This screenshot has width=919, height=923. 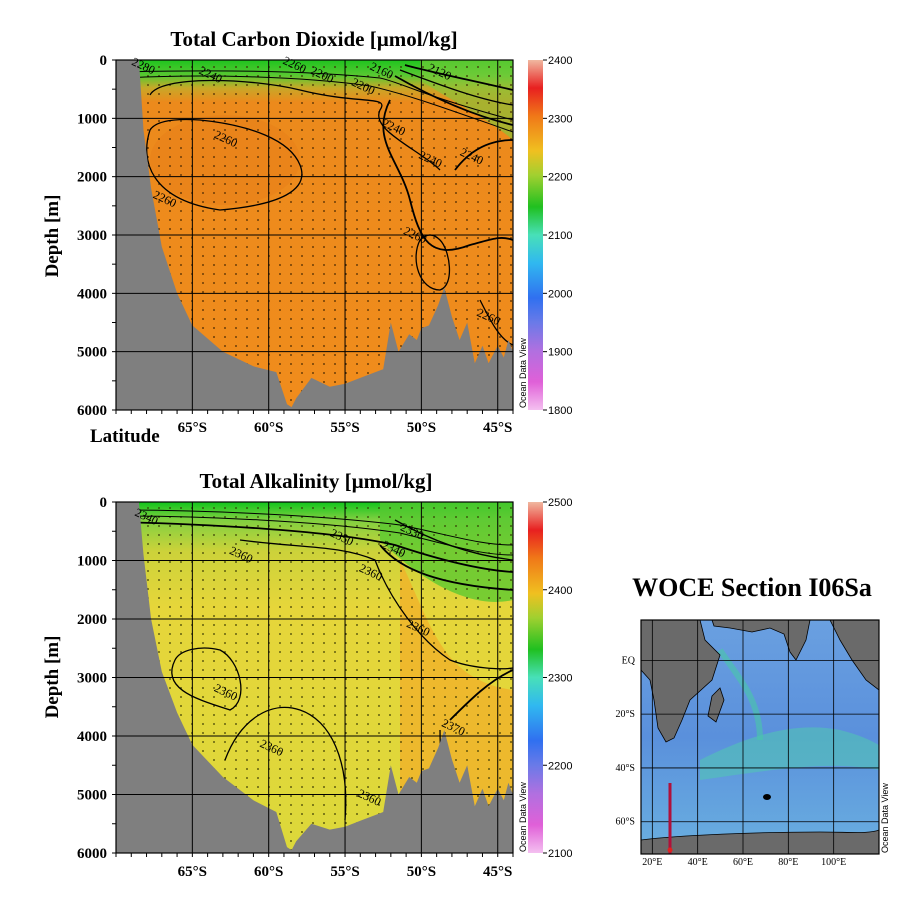 I want to click on map-lon-label: 40°E, so click(x=698, y=862).